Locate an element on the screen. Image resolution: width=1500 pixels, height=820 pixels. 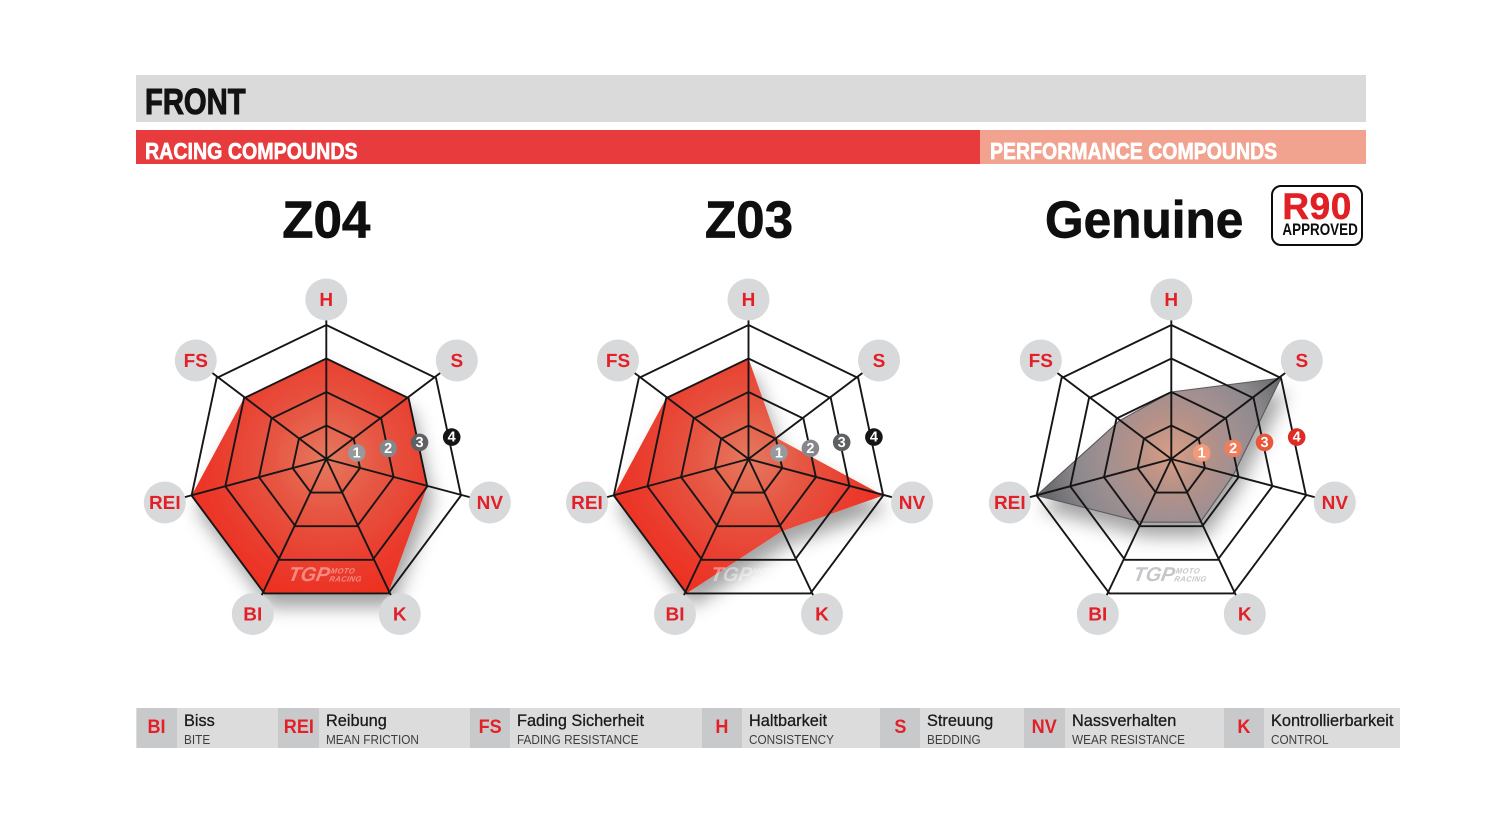
svg-text: Z04 is located at coordinates (326, 220).